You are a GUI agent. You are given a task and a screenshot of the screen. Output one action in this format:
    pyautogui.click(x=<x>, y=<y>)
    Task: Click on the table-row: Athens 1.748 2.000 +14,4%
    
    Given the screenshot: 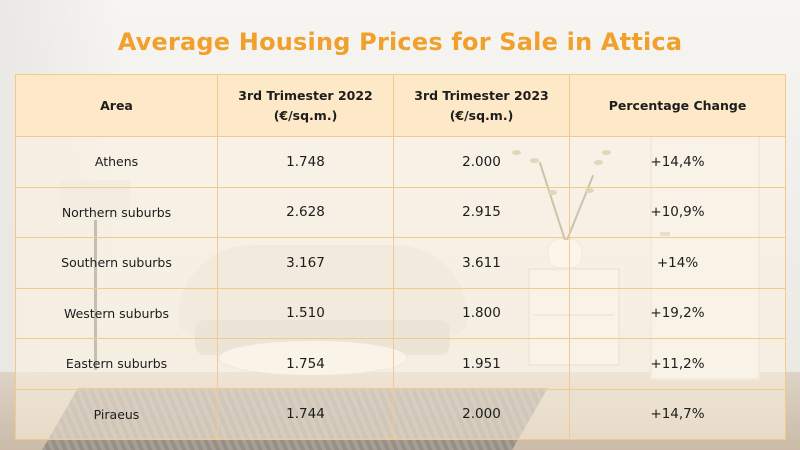 What is the action you would take?
    pyautogui.click(x=400, y=162)
    